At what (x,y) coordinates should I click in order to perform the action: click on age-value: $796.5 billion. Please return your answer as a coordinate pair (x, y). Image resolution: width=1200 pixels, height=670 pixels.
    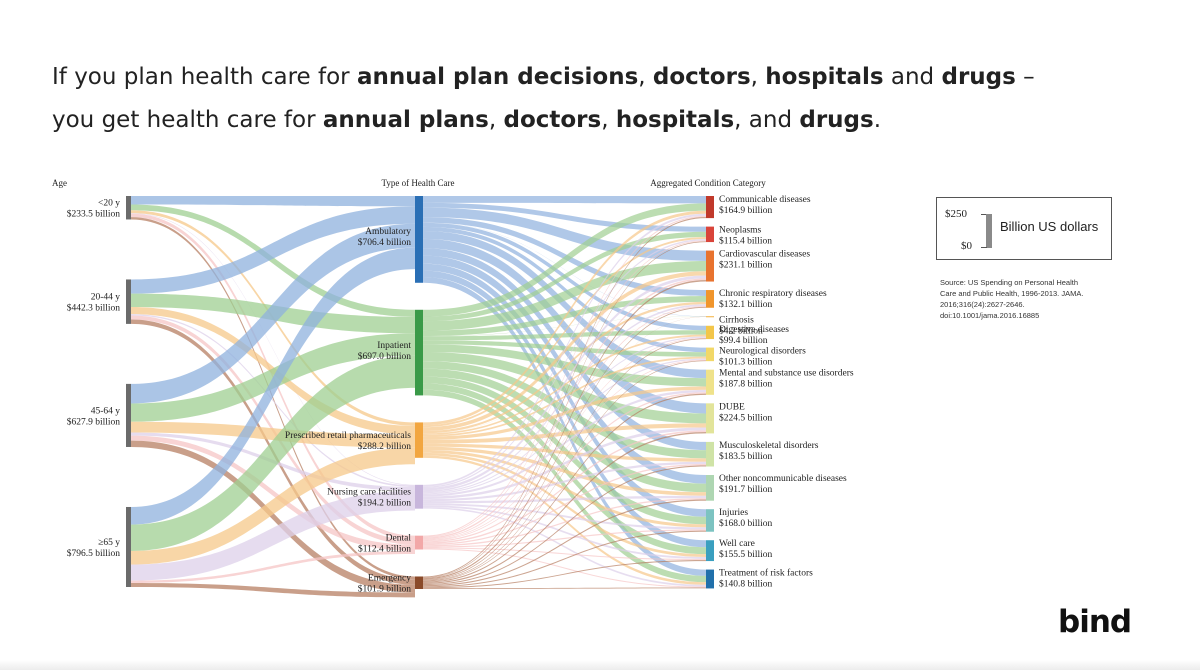
    Looking at the image, I should click on (94, 553).